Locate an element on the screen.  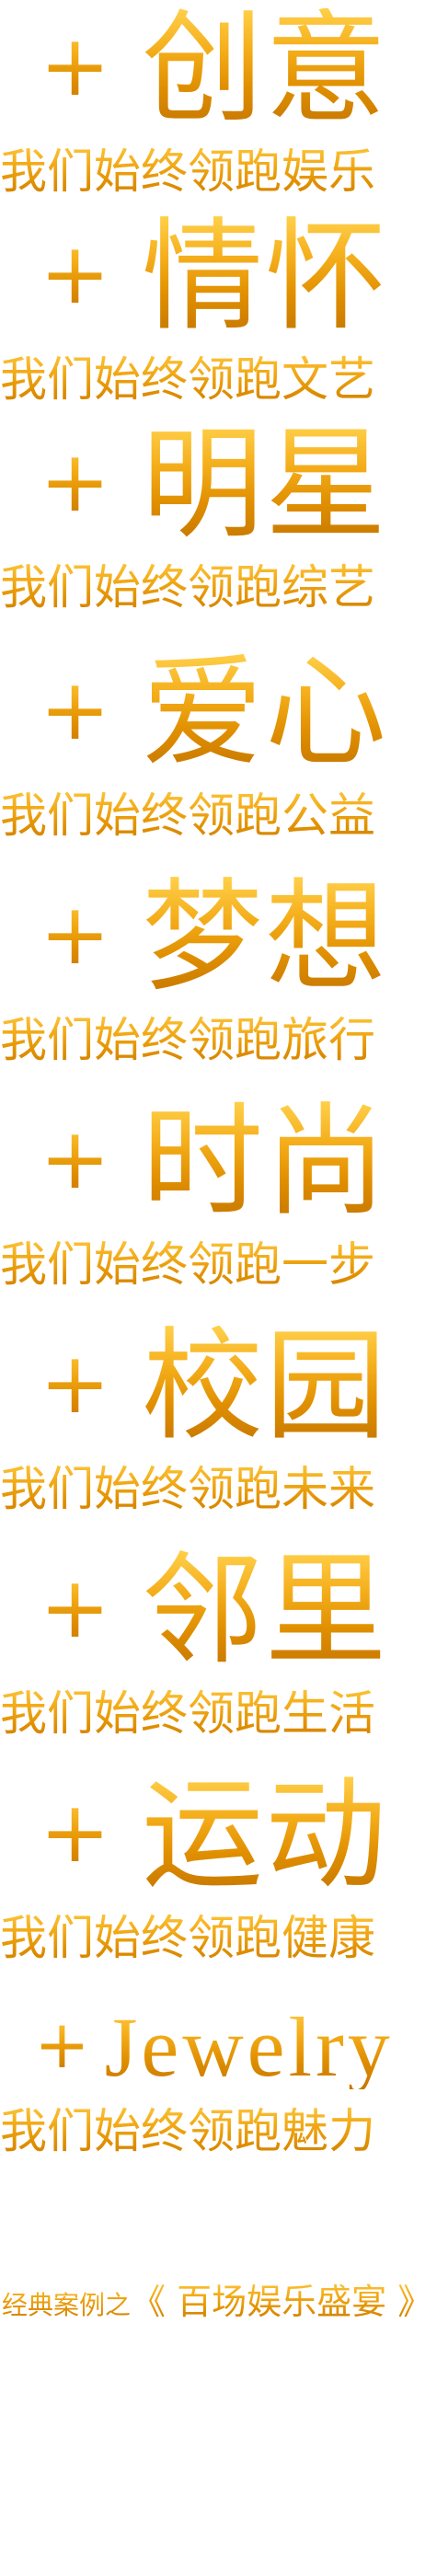
headline-title: 梦想 is located at coordinates (265, 937).